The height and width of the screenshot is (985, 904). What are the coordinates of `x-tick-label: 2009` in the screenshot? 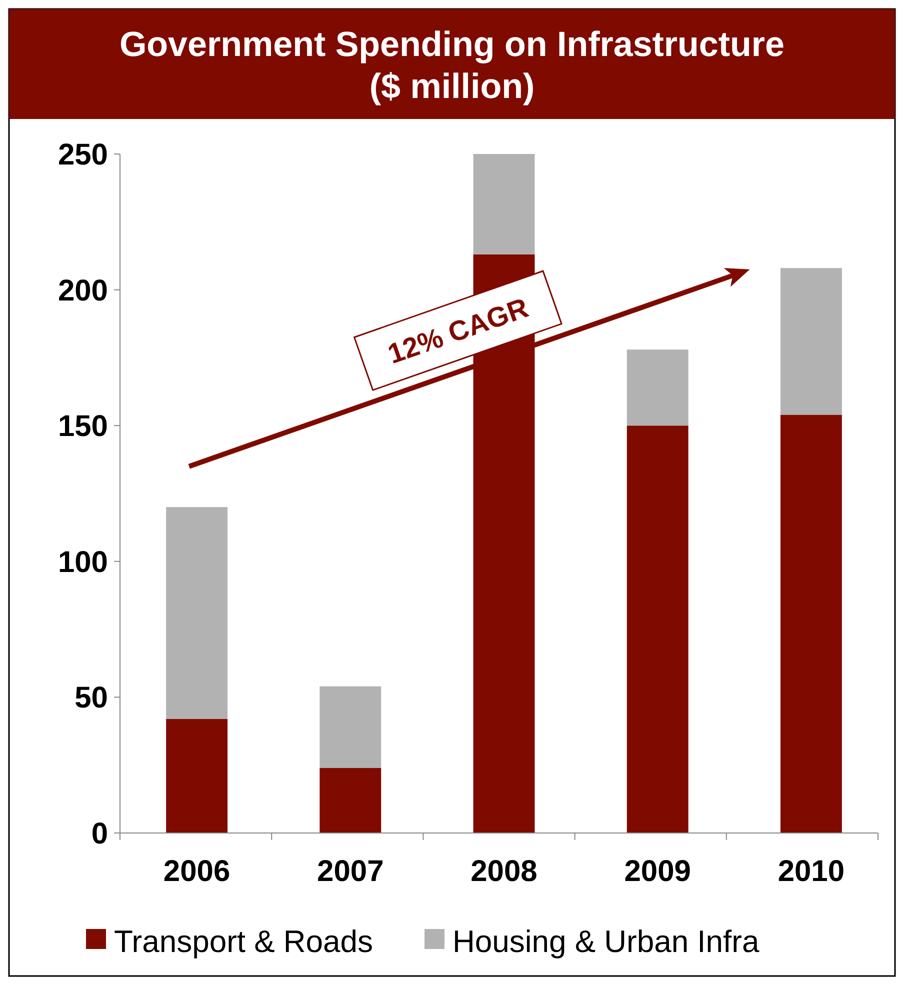 It's located at (657, 871).